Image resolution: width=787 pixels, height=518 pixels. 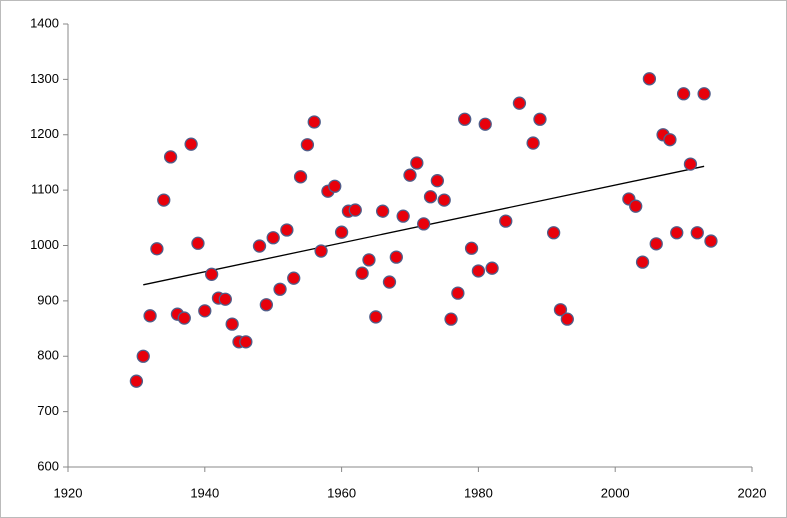 I want to click on y-tick-label: 800, so click(x=48, y=355).